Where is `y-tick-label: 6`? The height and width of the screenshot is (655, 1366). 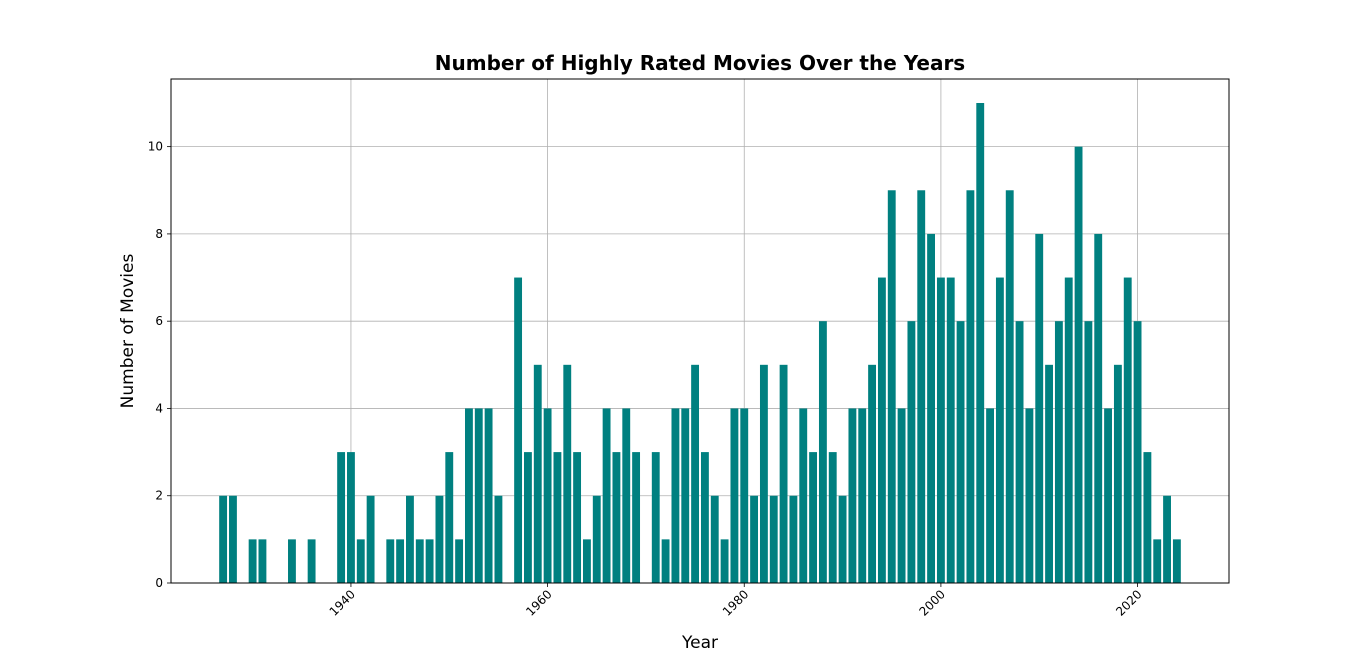 y-tick-label: 6 is located at coordinates (159, 321).